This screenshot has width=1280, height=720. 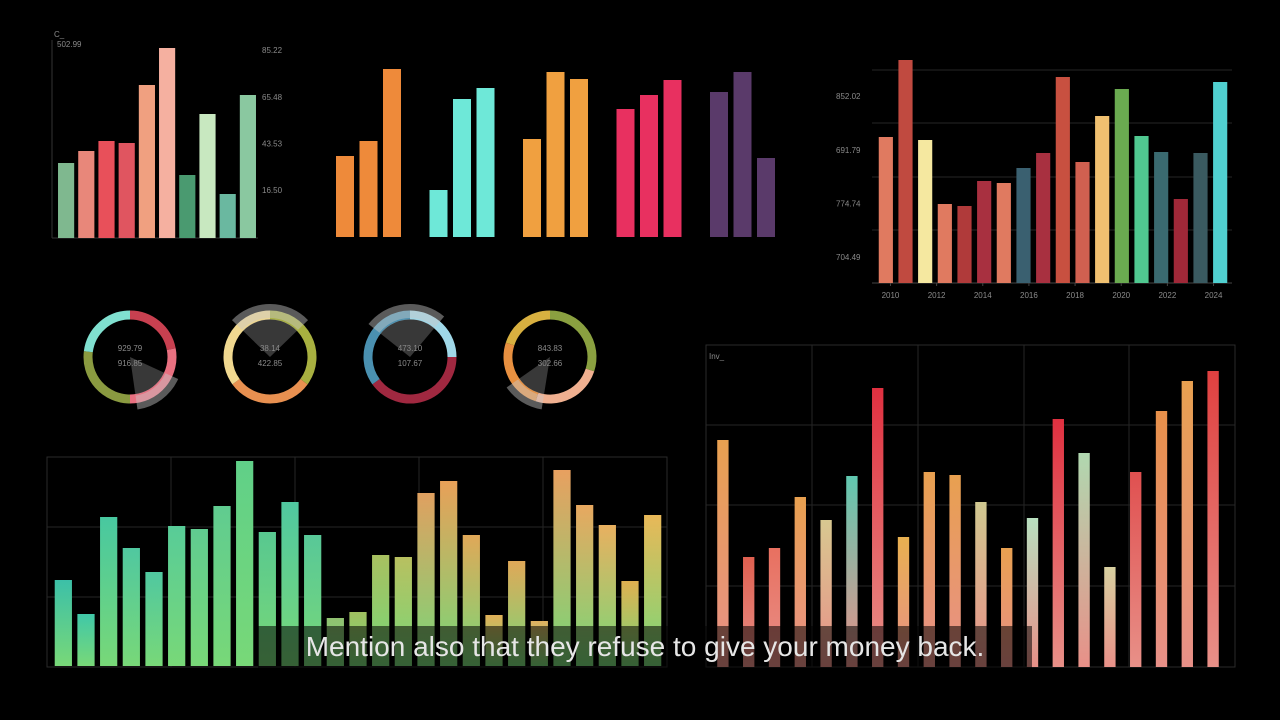 What do you see at coordinates (272, 144) in the screenshot?
I see `axis-label: 43.53` at bounding box center [272, 144].